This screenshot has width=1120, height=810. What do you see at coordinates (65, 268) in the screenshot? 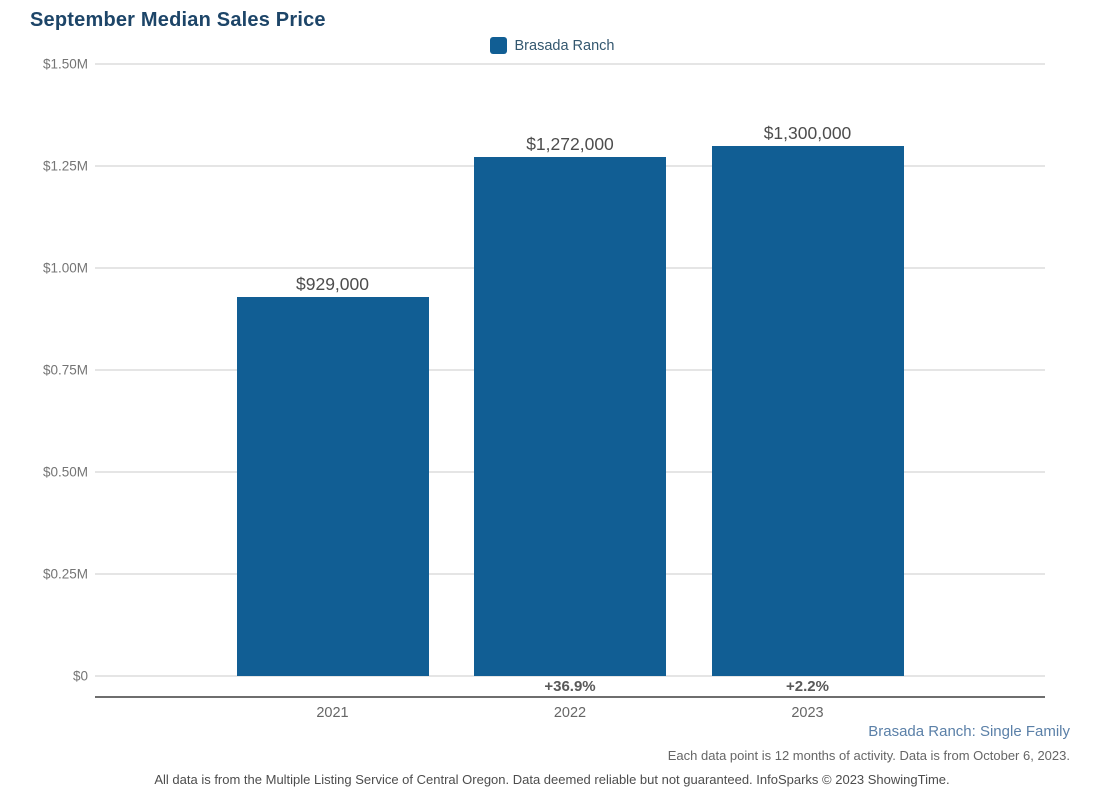
I see `y-axis-tick-label: $1.00M` at bounding box center [65, 268].